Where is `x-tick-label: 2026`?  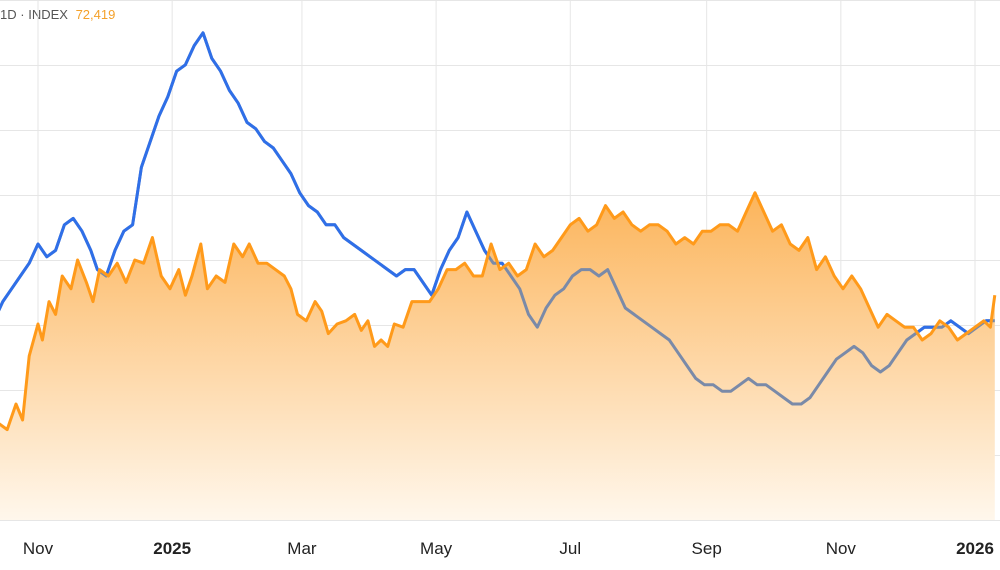 x-tick-label: 2026 is located at coordinates (975, 548).